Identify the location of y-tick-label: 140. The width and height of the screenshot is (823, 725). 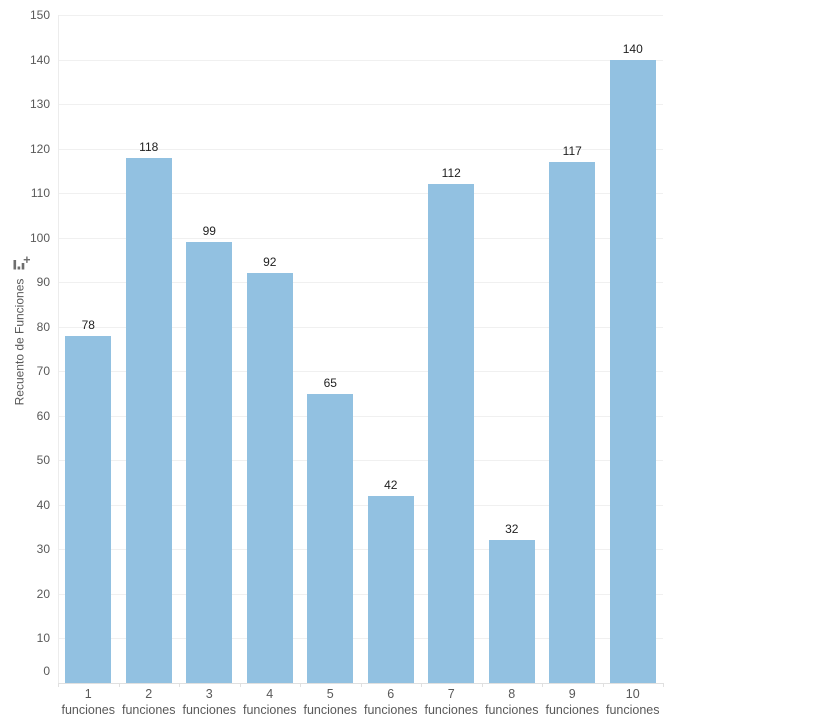
(39, 59).